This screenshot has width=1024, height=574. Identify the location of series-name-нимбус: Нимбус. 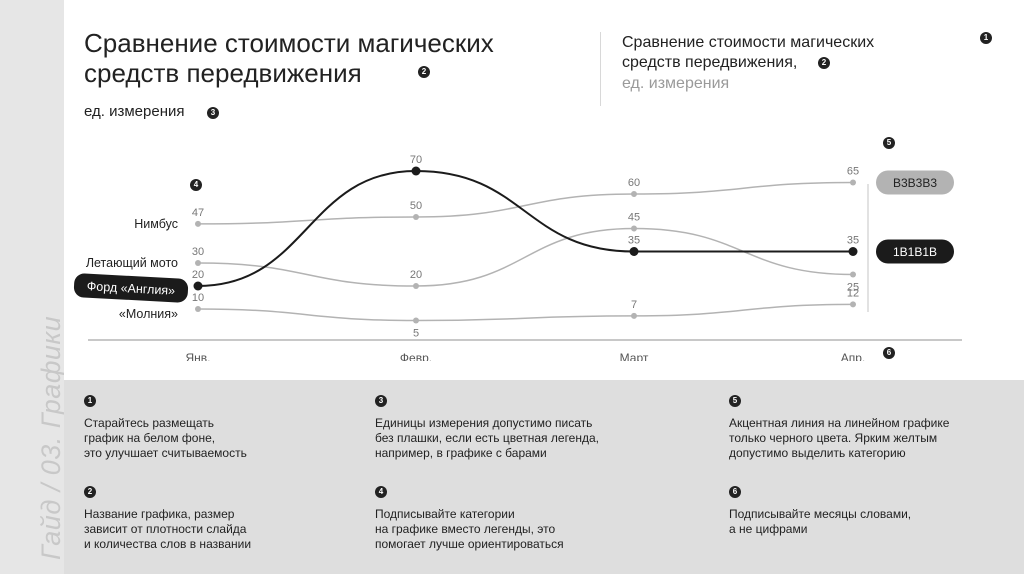
(156, 224).